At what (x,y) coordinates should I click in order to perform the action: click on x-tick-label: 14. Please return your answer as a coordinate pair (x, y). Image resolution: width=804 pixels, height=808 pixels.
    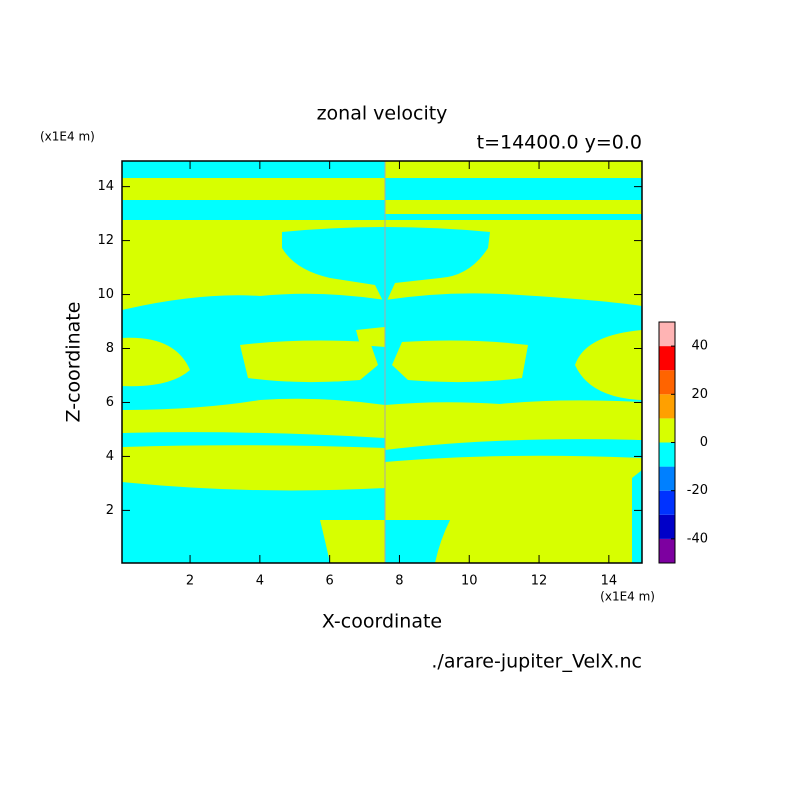
    Looking at the image, I should click on (609, 581).